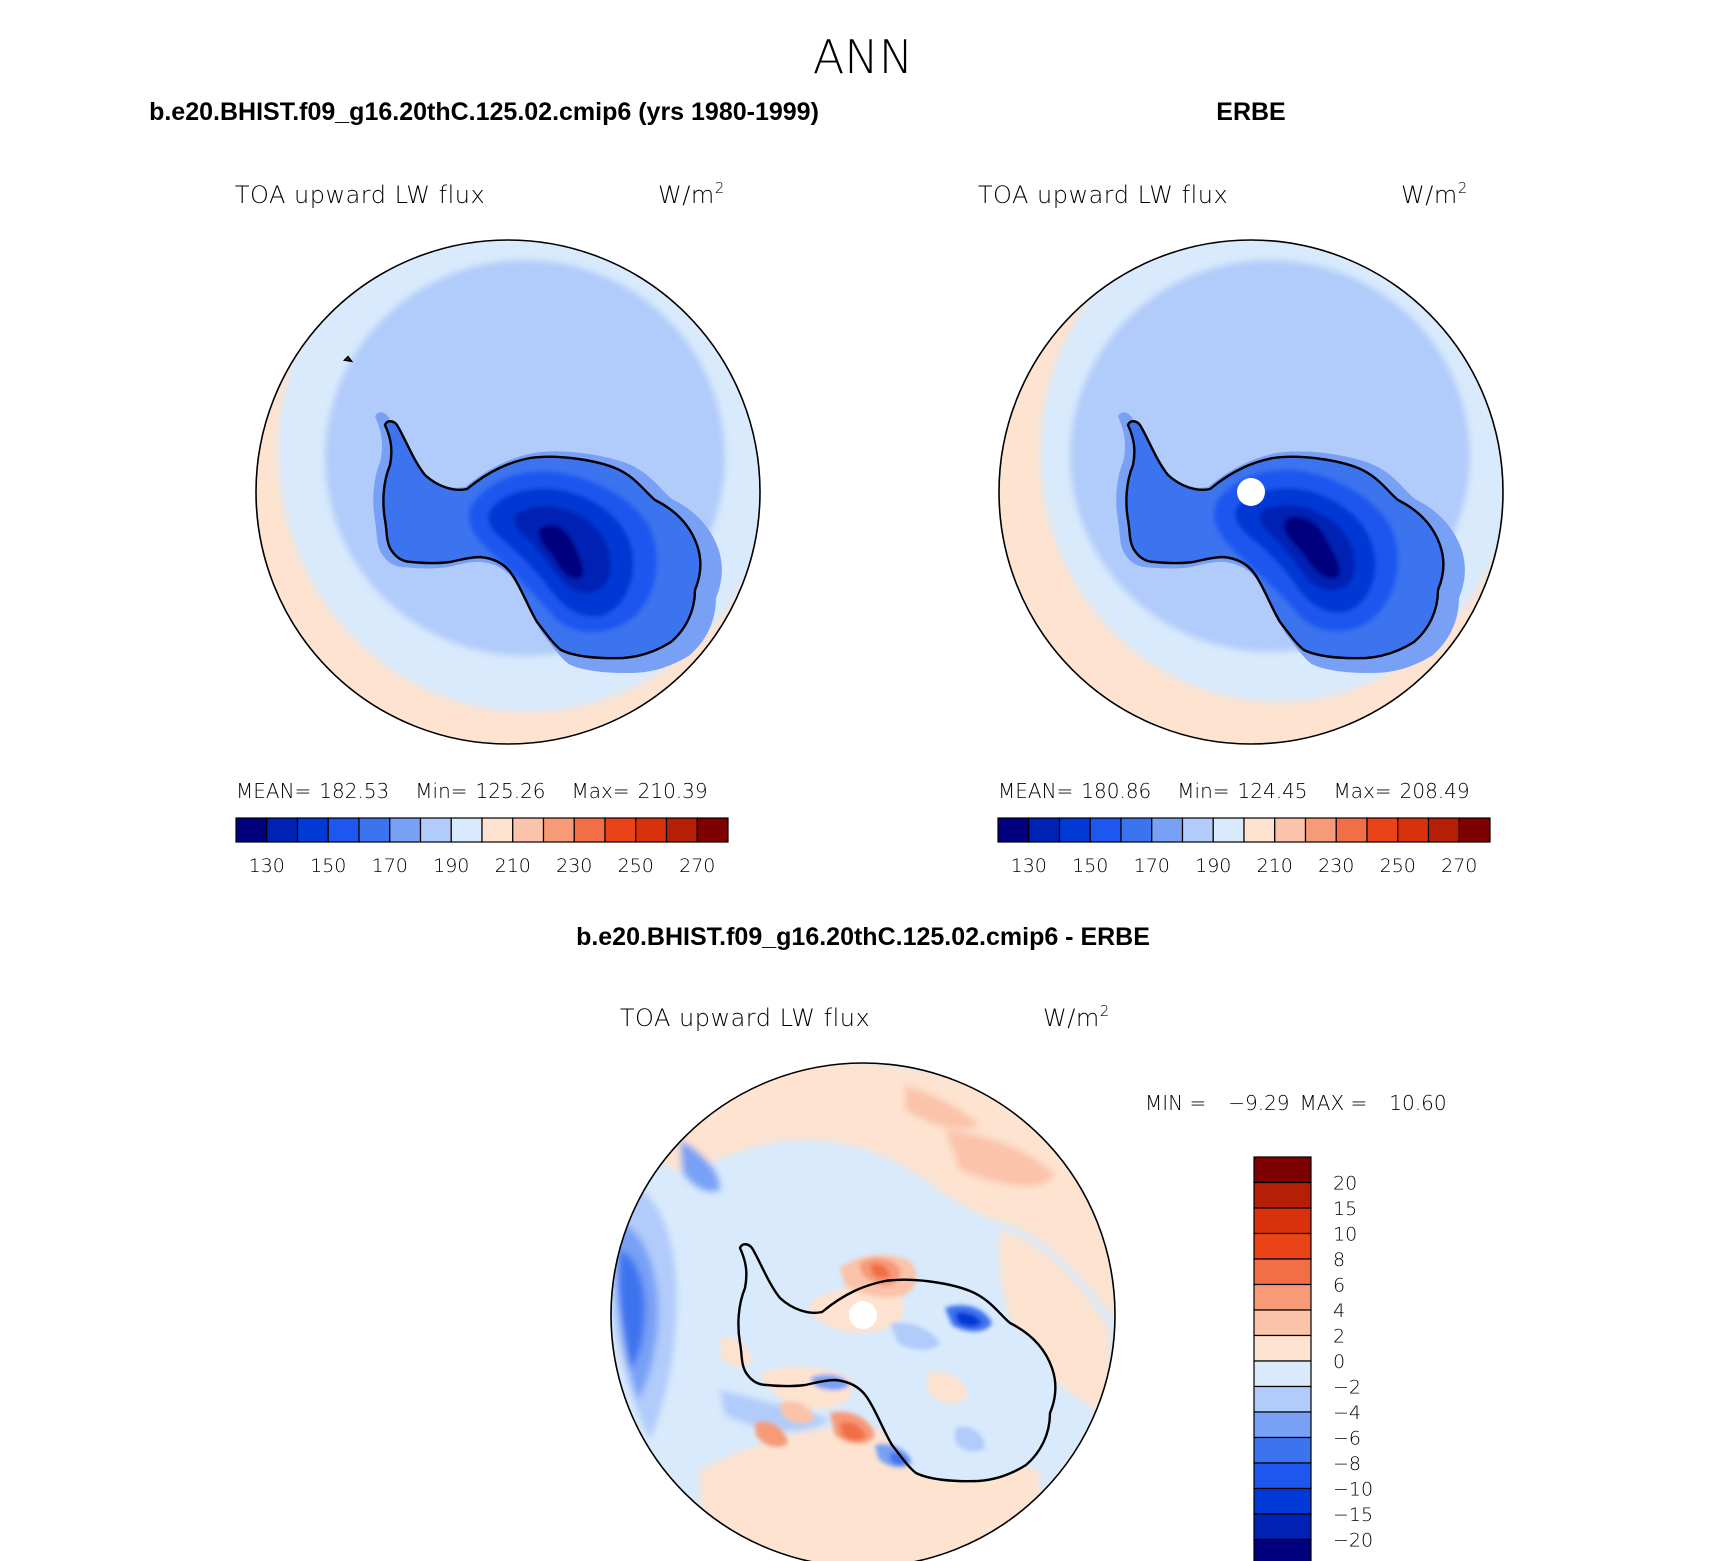 The image size is (1710, 1561). What do you see at coordinates (745, 1018) in the screenshot?
I see `panel-diff-variable: TOA upward LW flux` at bounding box center [745, 1018].